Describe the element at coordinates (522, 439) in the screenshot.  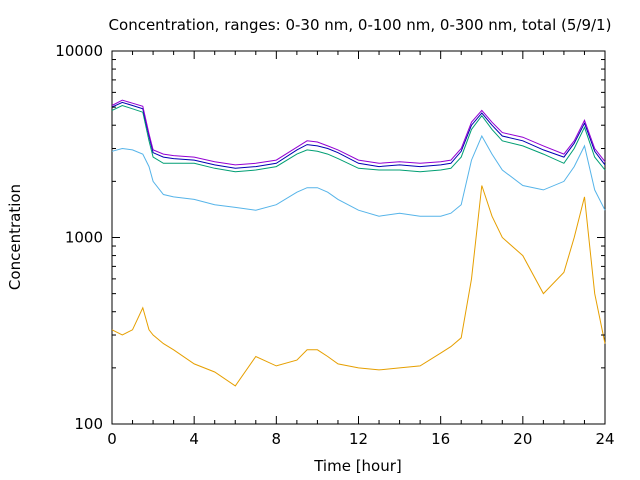
I see `x-tick-label: 20` at that location.